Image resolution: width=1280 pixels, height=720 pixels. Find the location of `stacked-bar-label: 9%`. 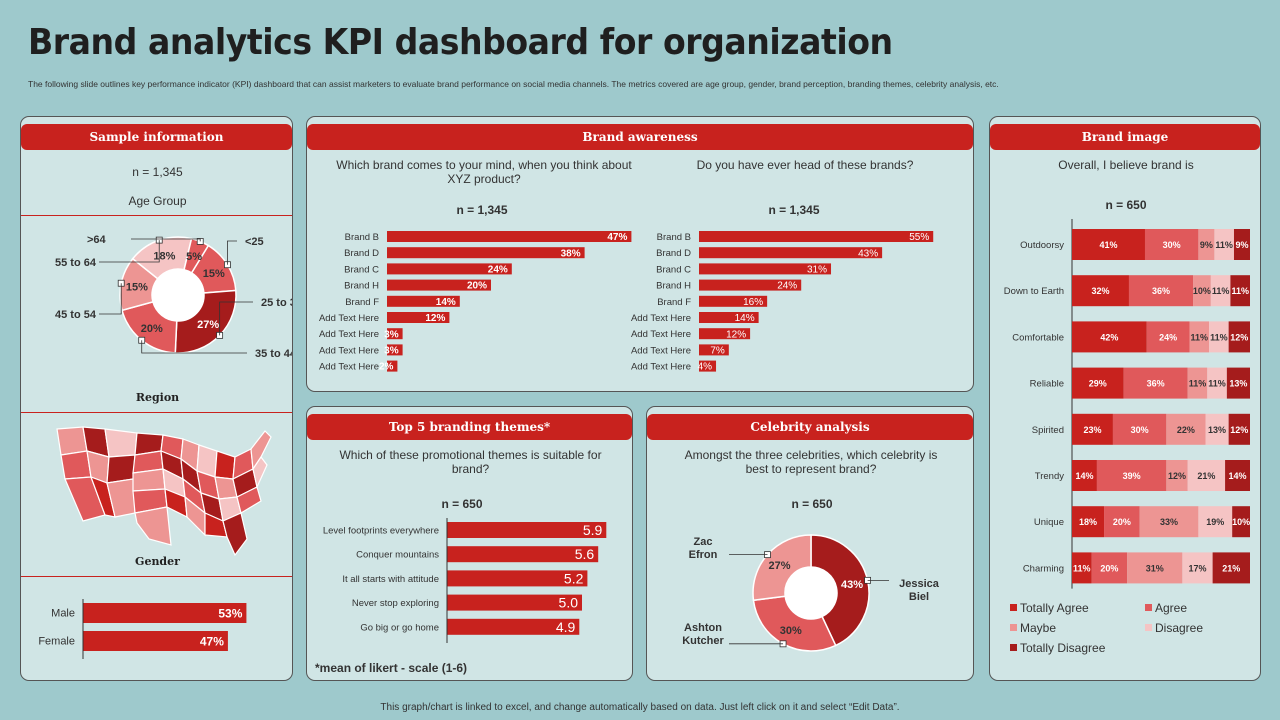

stacked-bar-label: 9% is located at coordinates (1241, 245).